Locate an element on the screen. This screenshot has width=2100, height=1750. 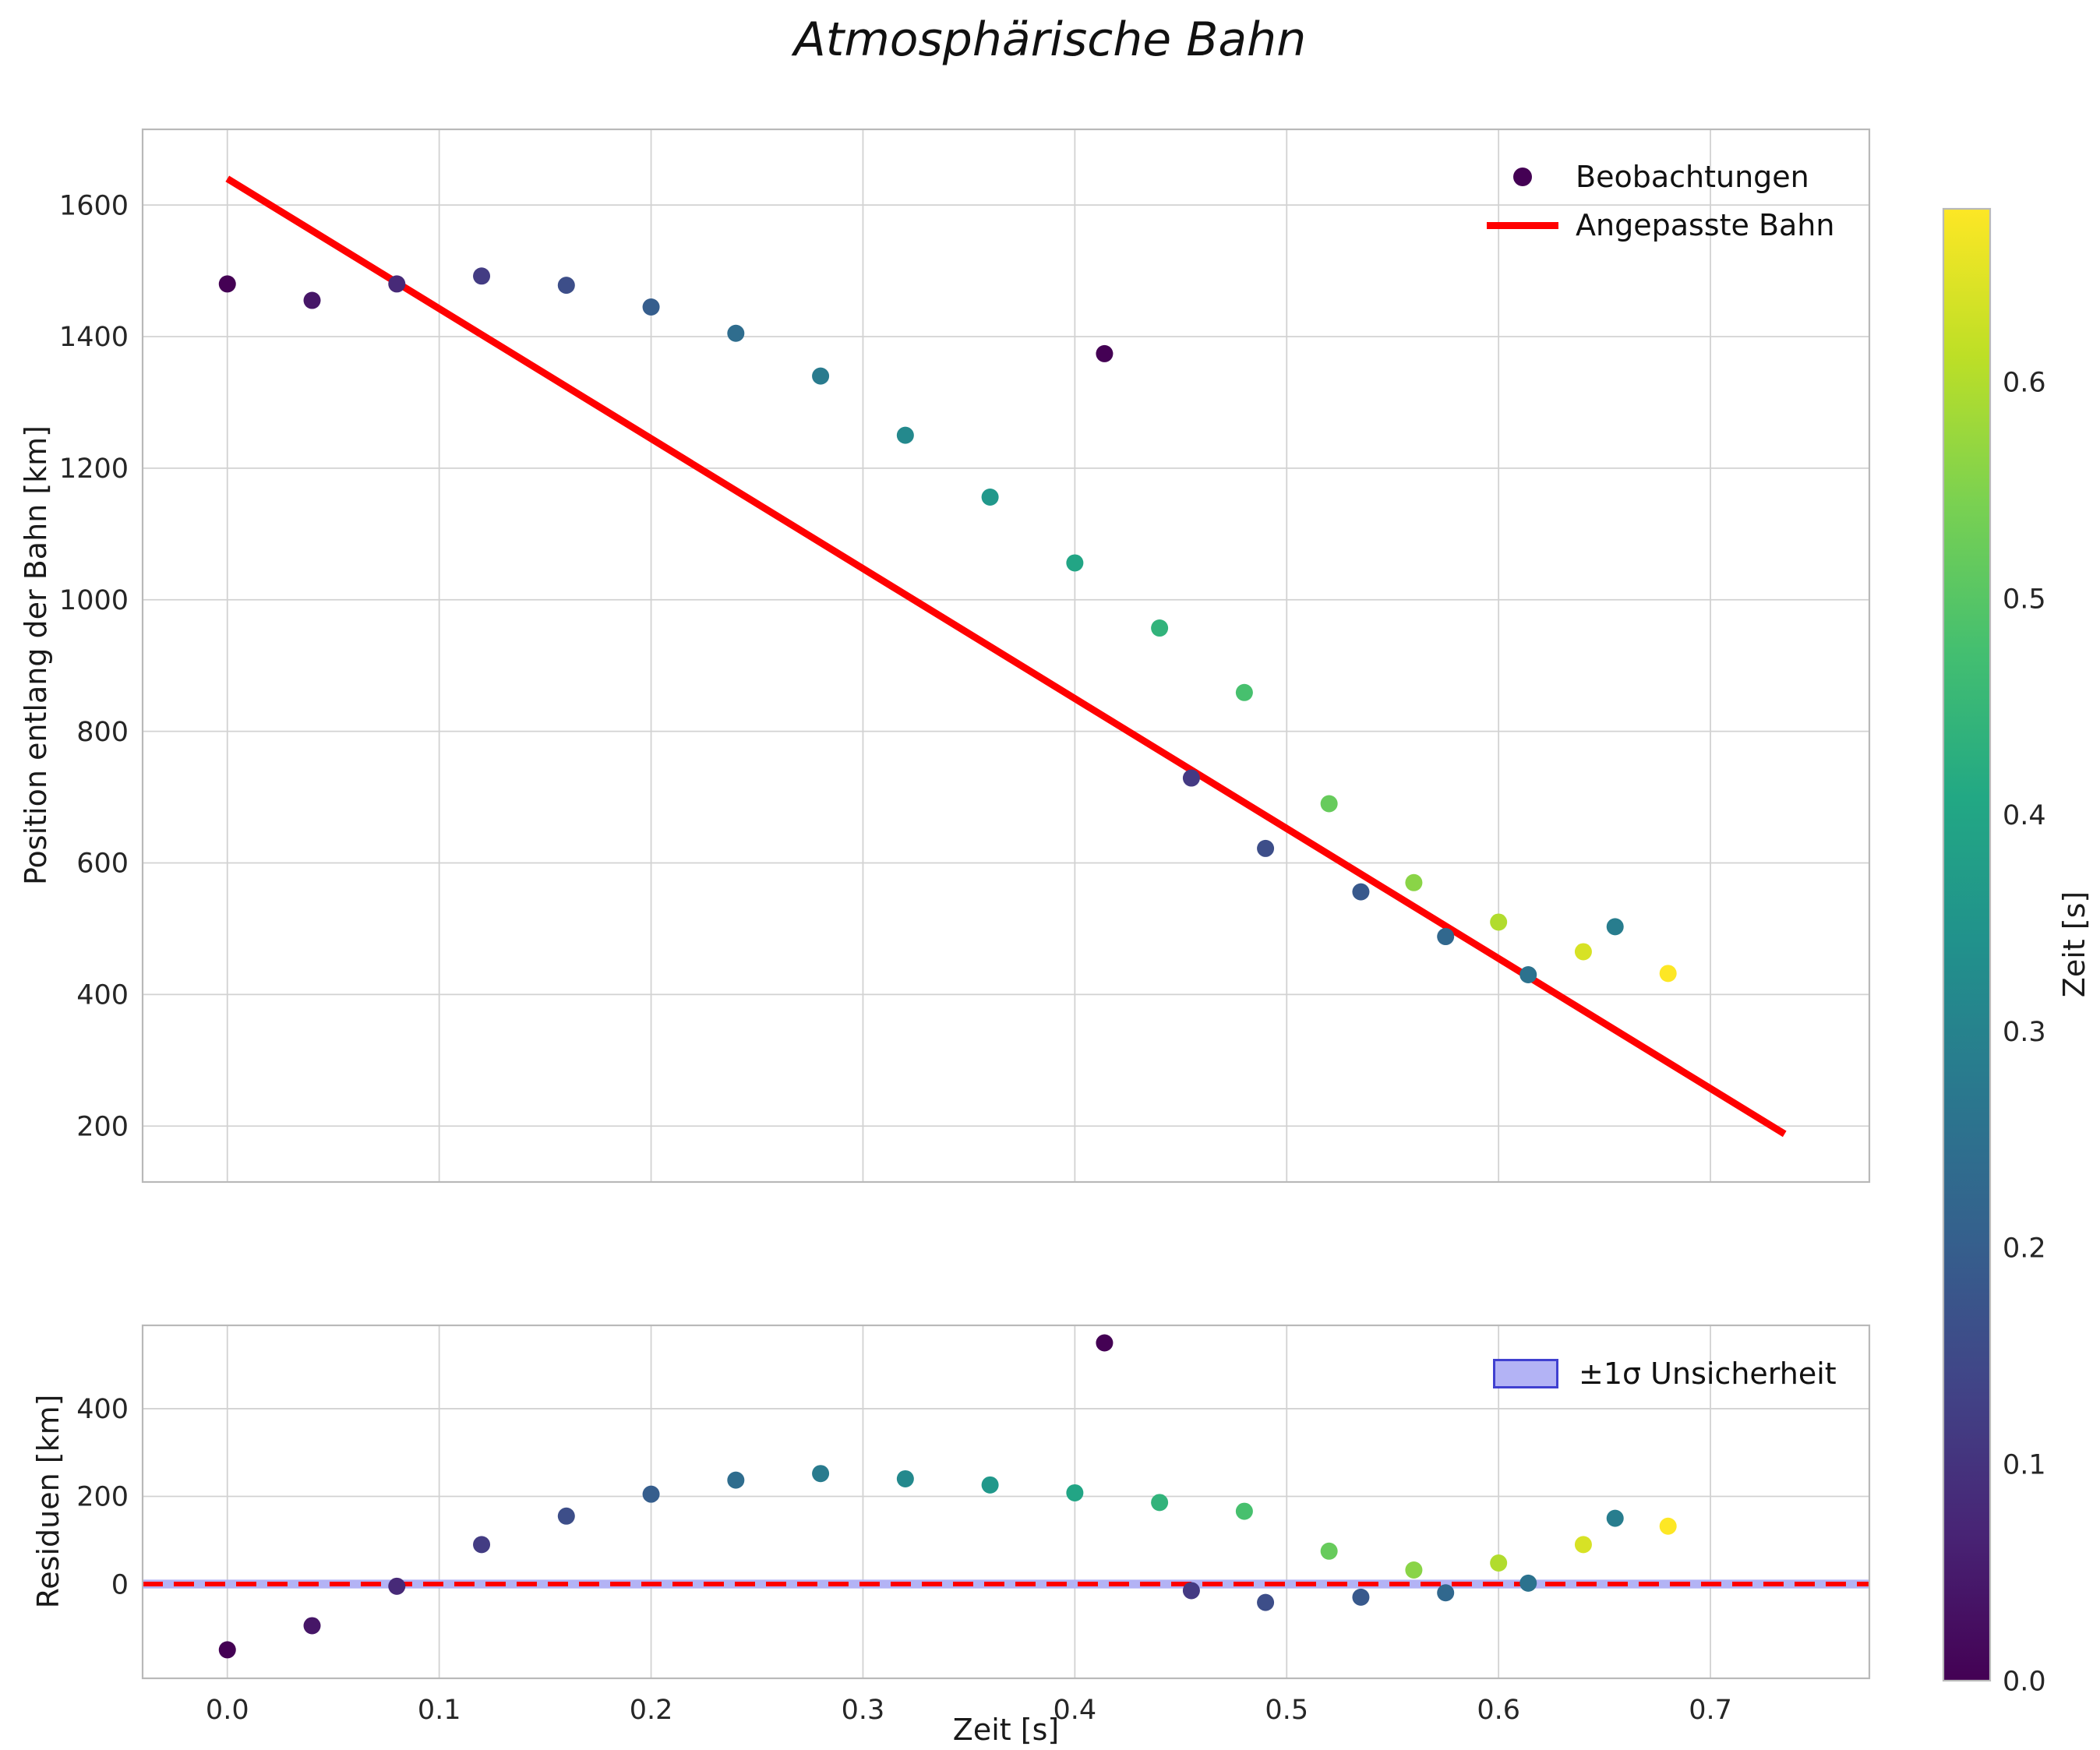
main-y-tick-label: 1000 is located at coordinates (94, 600).